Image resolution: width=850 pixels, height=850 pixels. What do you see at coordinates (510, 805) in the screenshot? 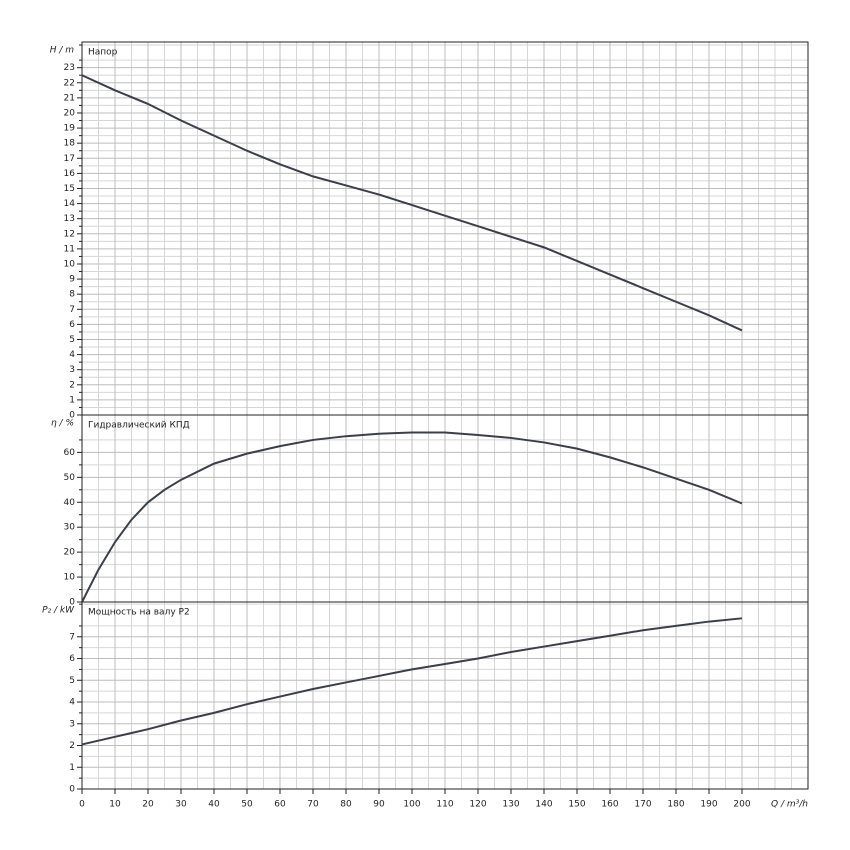
I see `x-tick-label: 130` at bounding box center [510, 805].